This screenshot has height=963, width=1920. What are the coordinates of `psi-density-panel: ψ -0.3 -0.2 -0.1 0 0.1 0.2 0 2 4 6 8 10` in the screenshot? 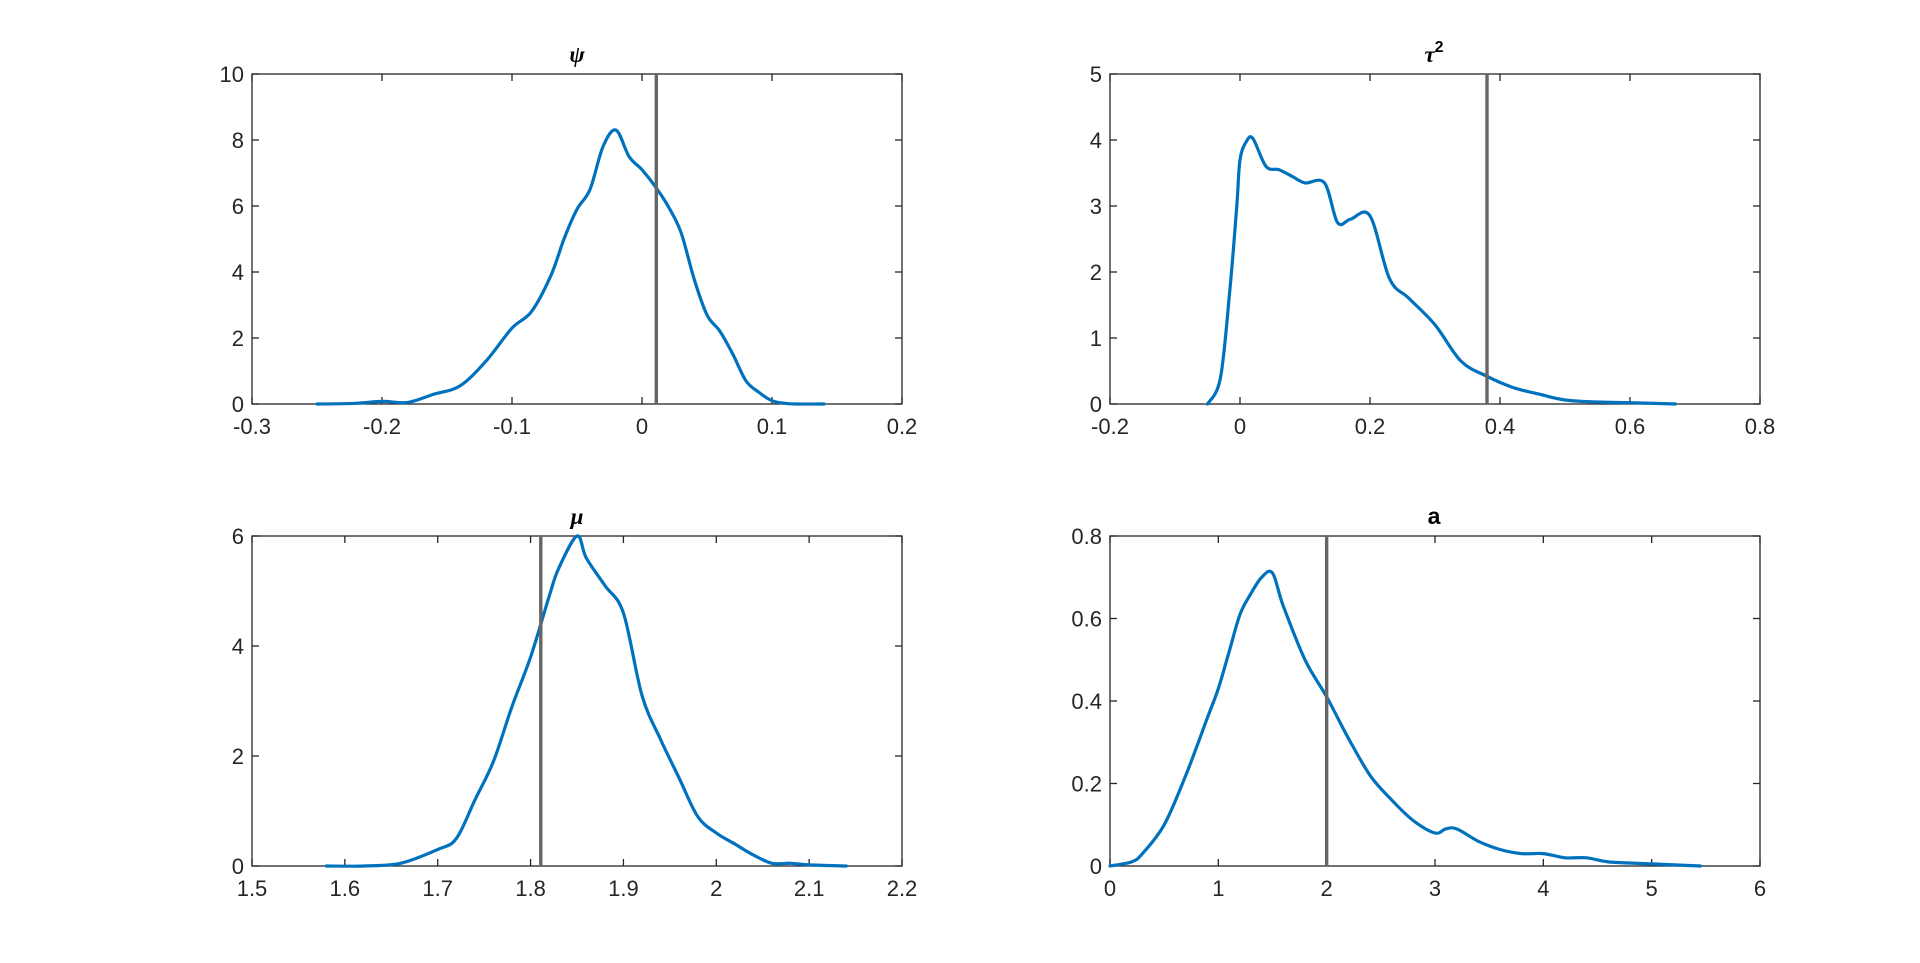 It's located at (569, 240).